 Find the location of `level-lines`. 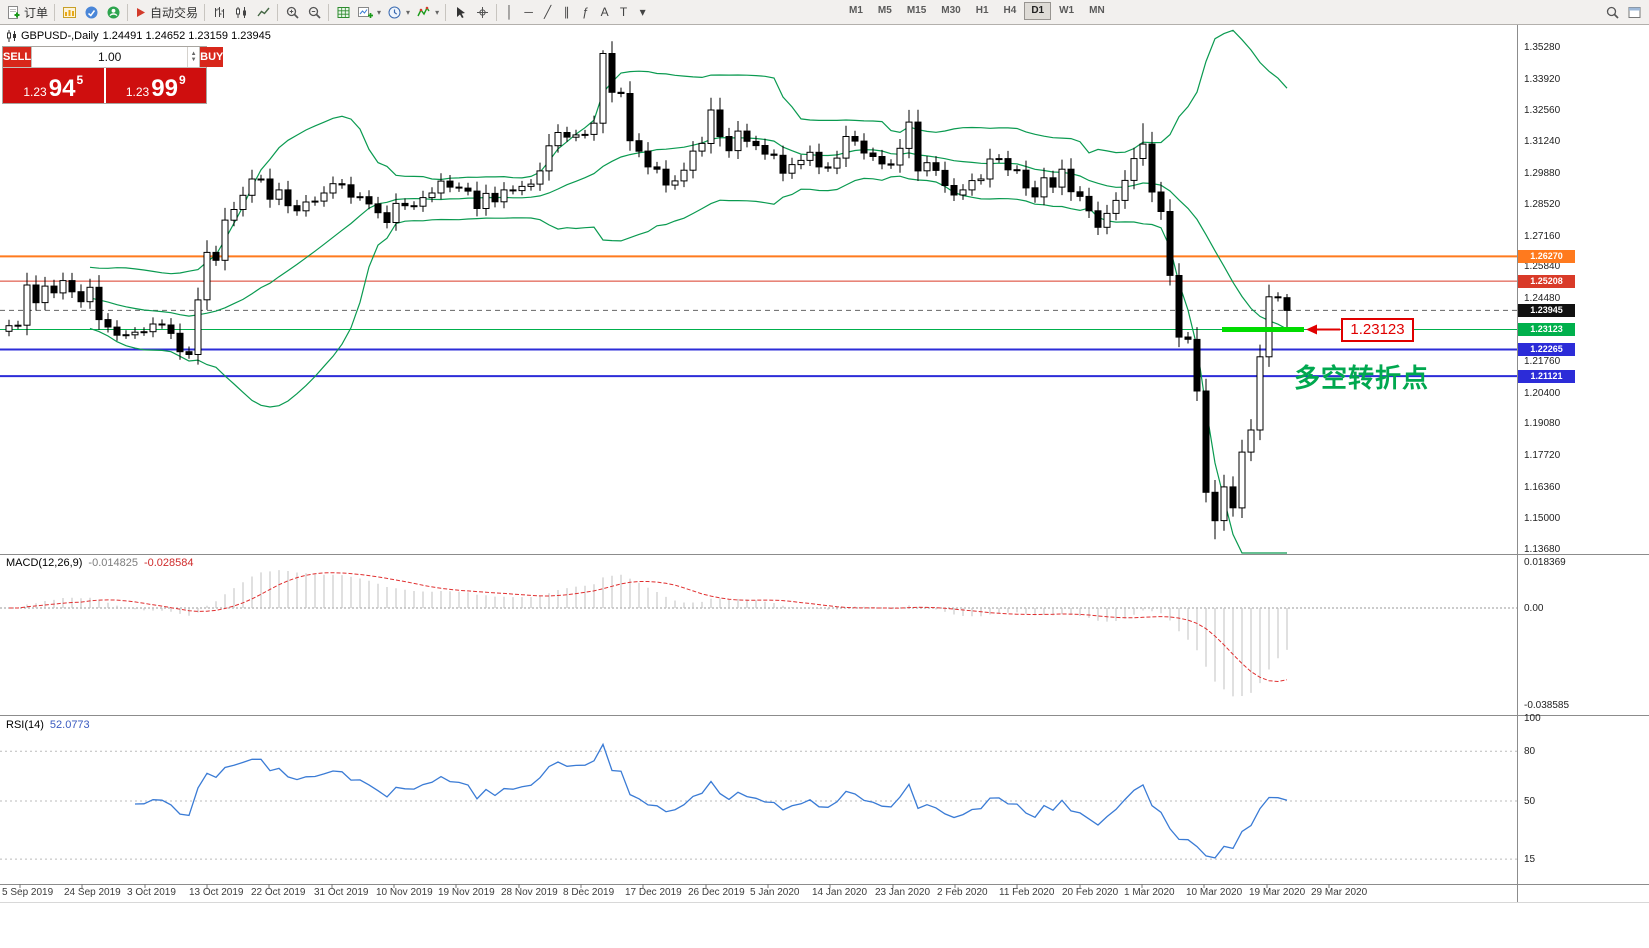

level-lines is located at coordinates (758, 316).